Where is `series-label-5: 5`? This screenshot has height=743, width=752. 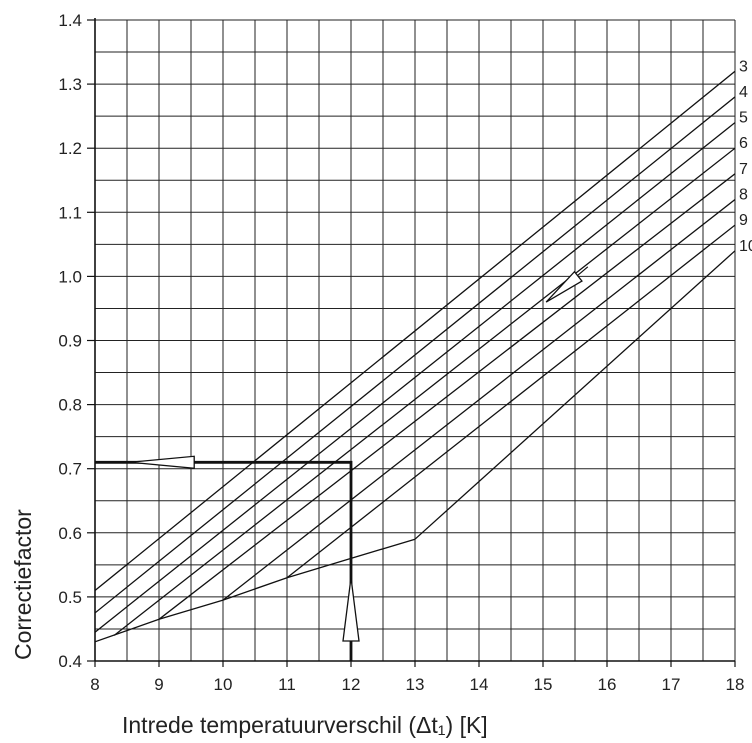
series-label-5: 5 is located at coordinates (743, 118).